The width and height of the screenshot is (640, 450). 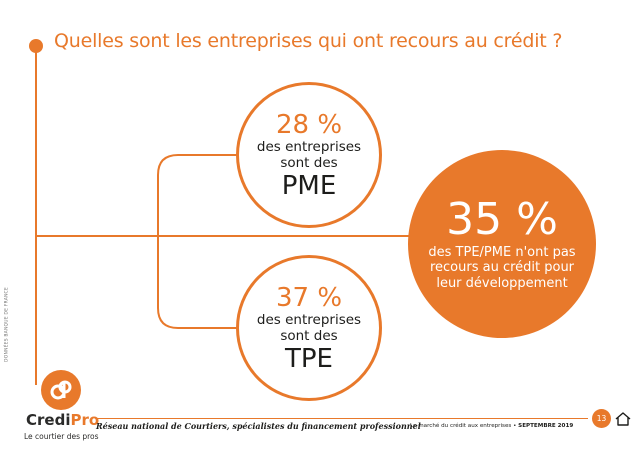 What do you see at coordinates (7, 324) in the screenshot?
I see `source-note: DONNÉES BANQUE DE FRANCE` at bounding box center [7, 324].